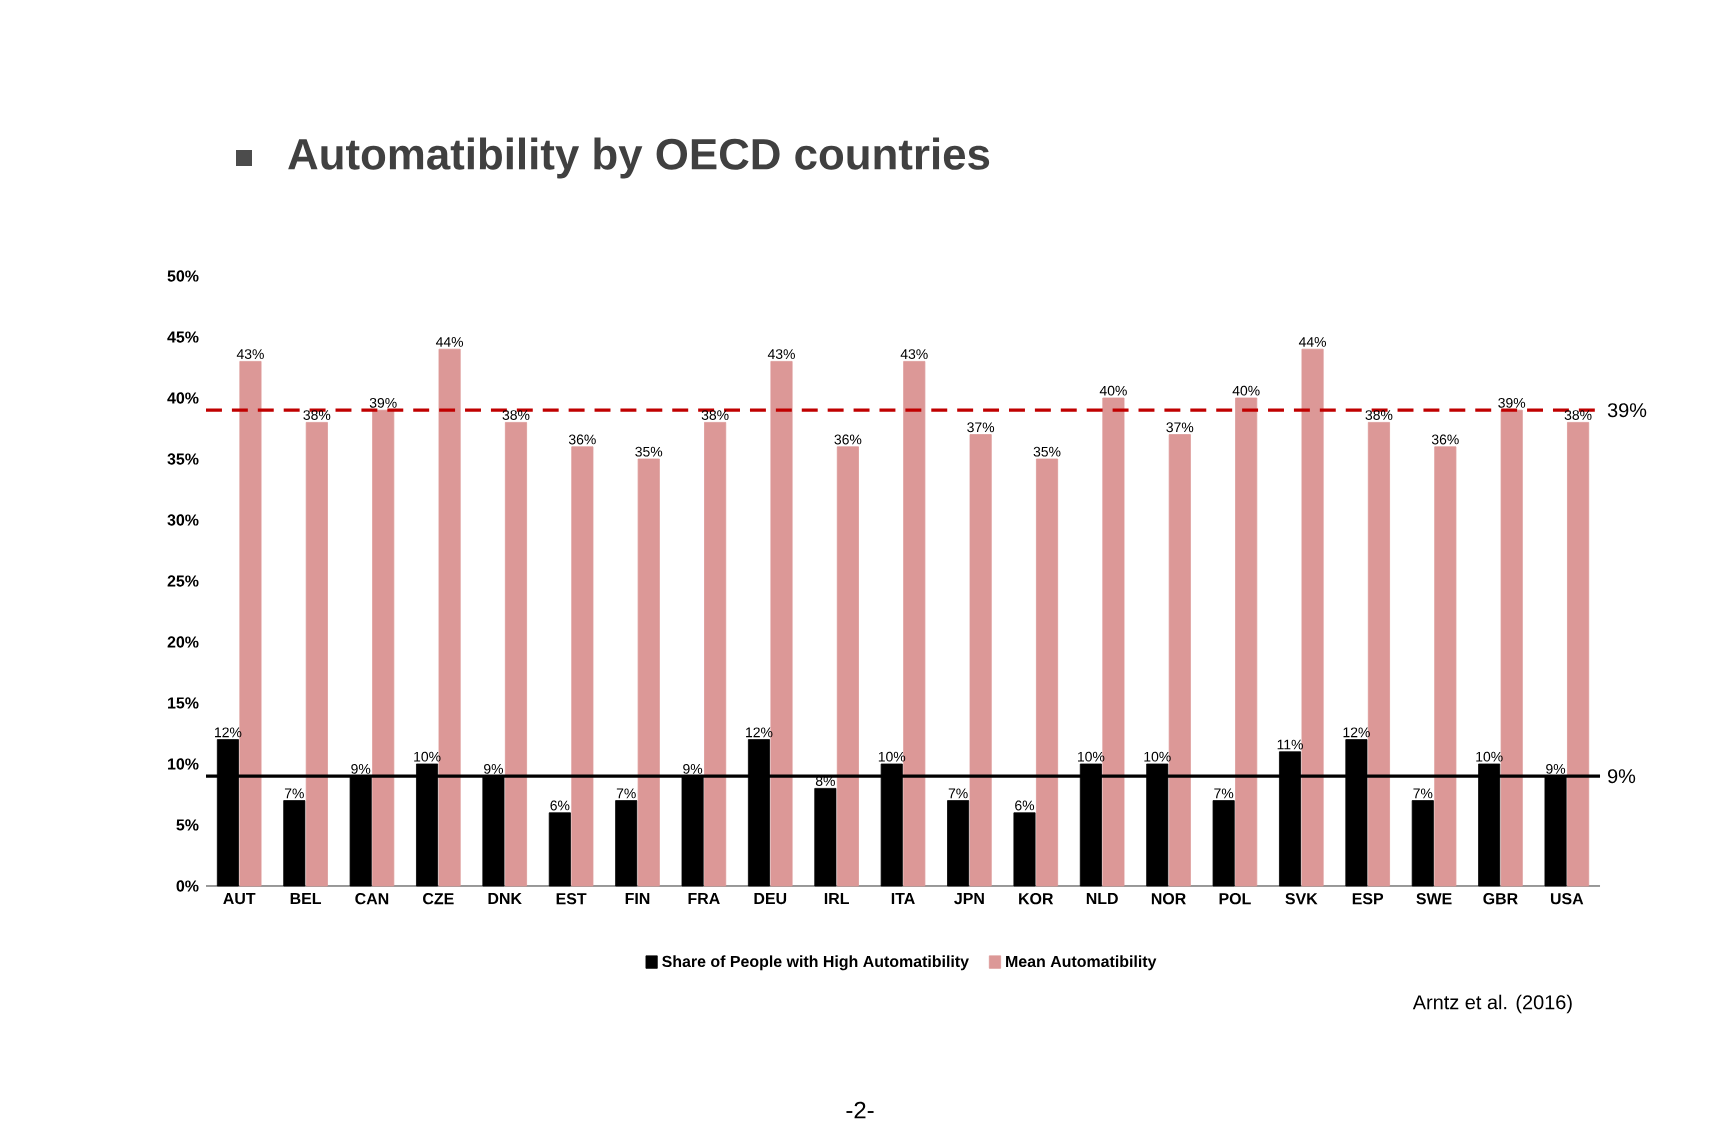 This screenshot has width=1720, height=1134. I want to click on chart-title: Automatibility by OECD countries, so click(639, 158).